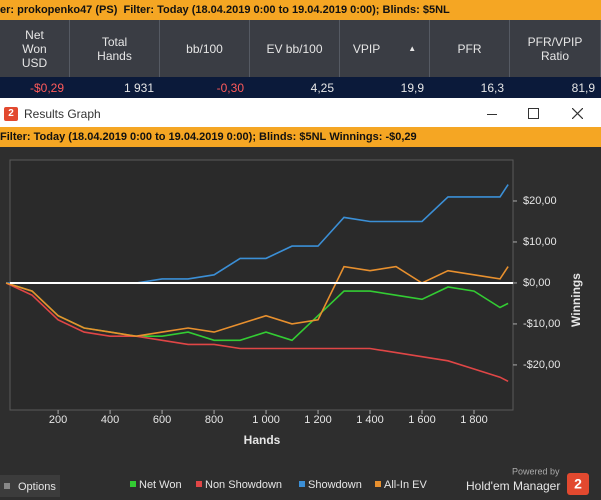 The image size is (601, 500). I want to click on x-tick-label: 1 800, so click(474, 420).